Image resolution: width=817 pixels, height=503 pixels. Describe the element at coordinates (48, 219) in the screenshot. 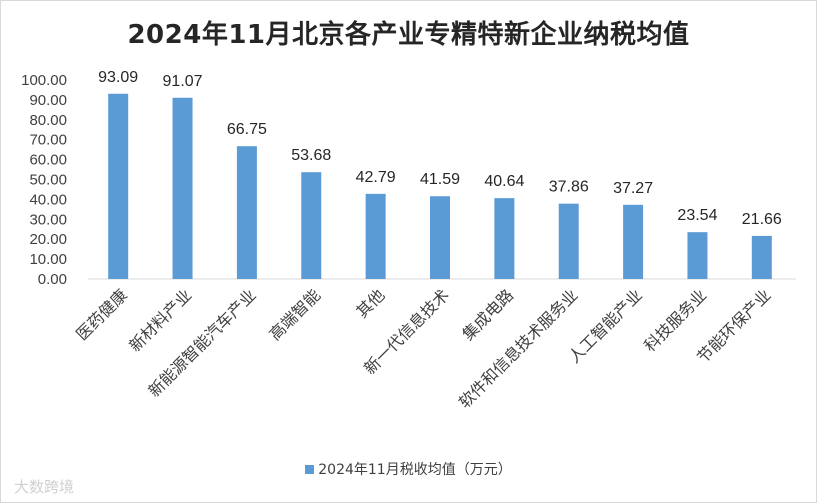

I see `y-tick-label: 30.00` at that location.